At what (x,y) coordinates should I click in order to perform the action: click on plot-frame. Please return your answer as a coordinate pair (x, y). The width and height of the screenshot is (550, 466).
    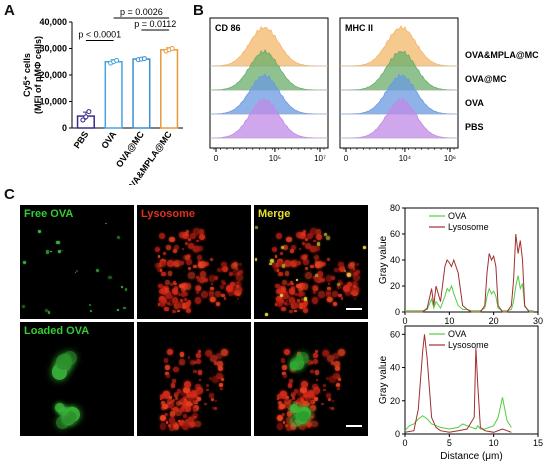
    Looking at the image, I should click on (471, 380).